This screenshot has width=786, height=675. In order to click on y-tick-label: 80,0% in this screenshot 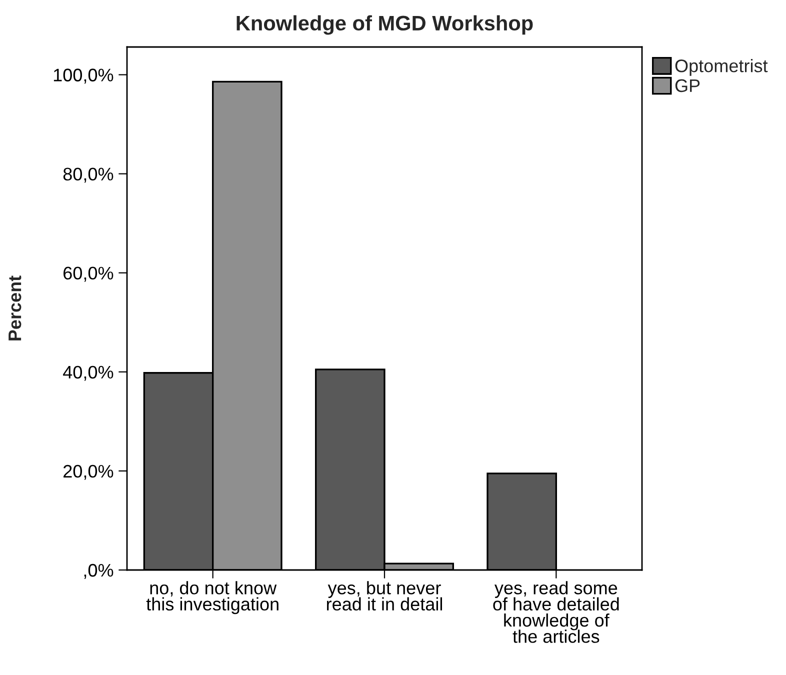, I will do `click(88, 175)`.